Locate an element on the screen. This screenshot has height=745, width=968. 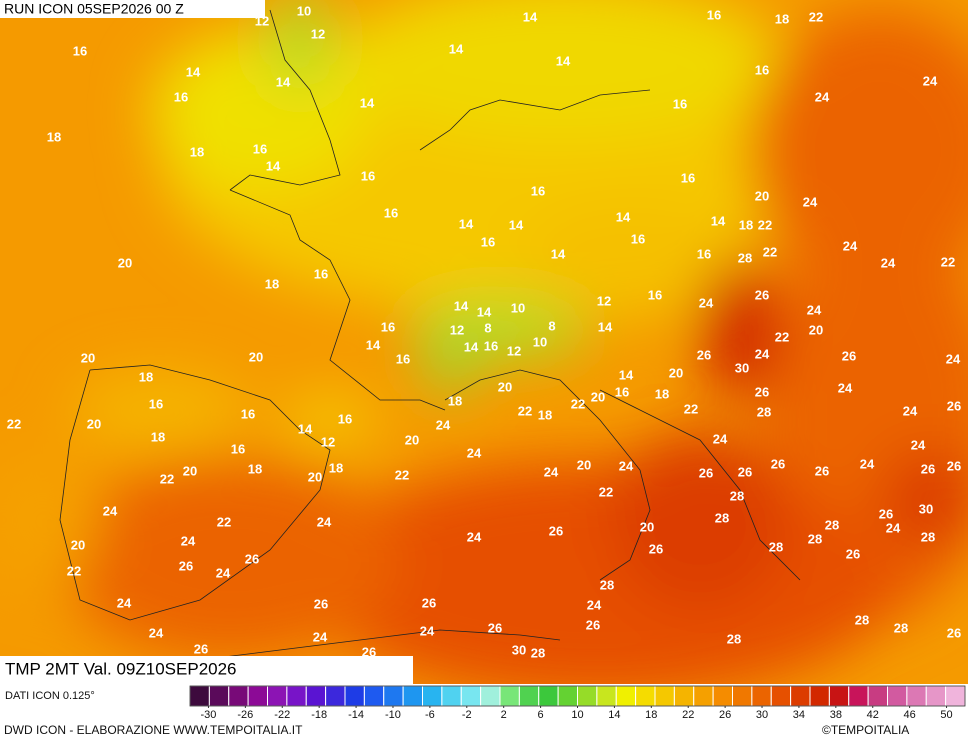
colorbar-tick-label: 30 is located at coordinates (762, 715).